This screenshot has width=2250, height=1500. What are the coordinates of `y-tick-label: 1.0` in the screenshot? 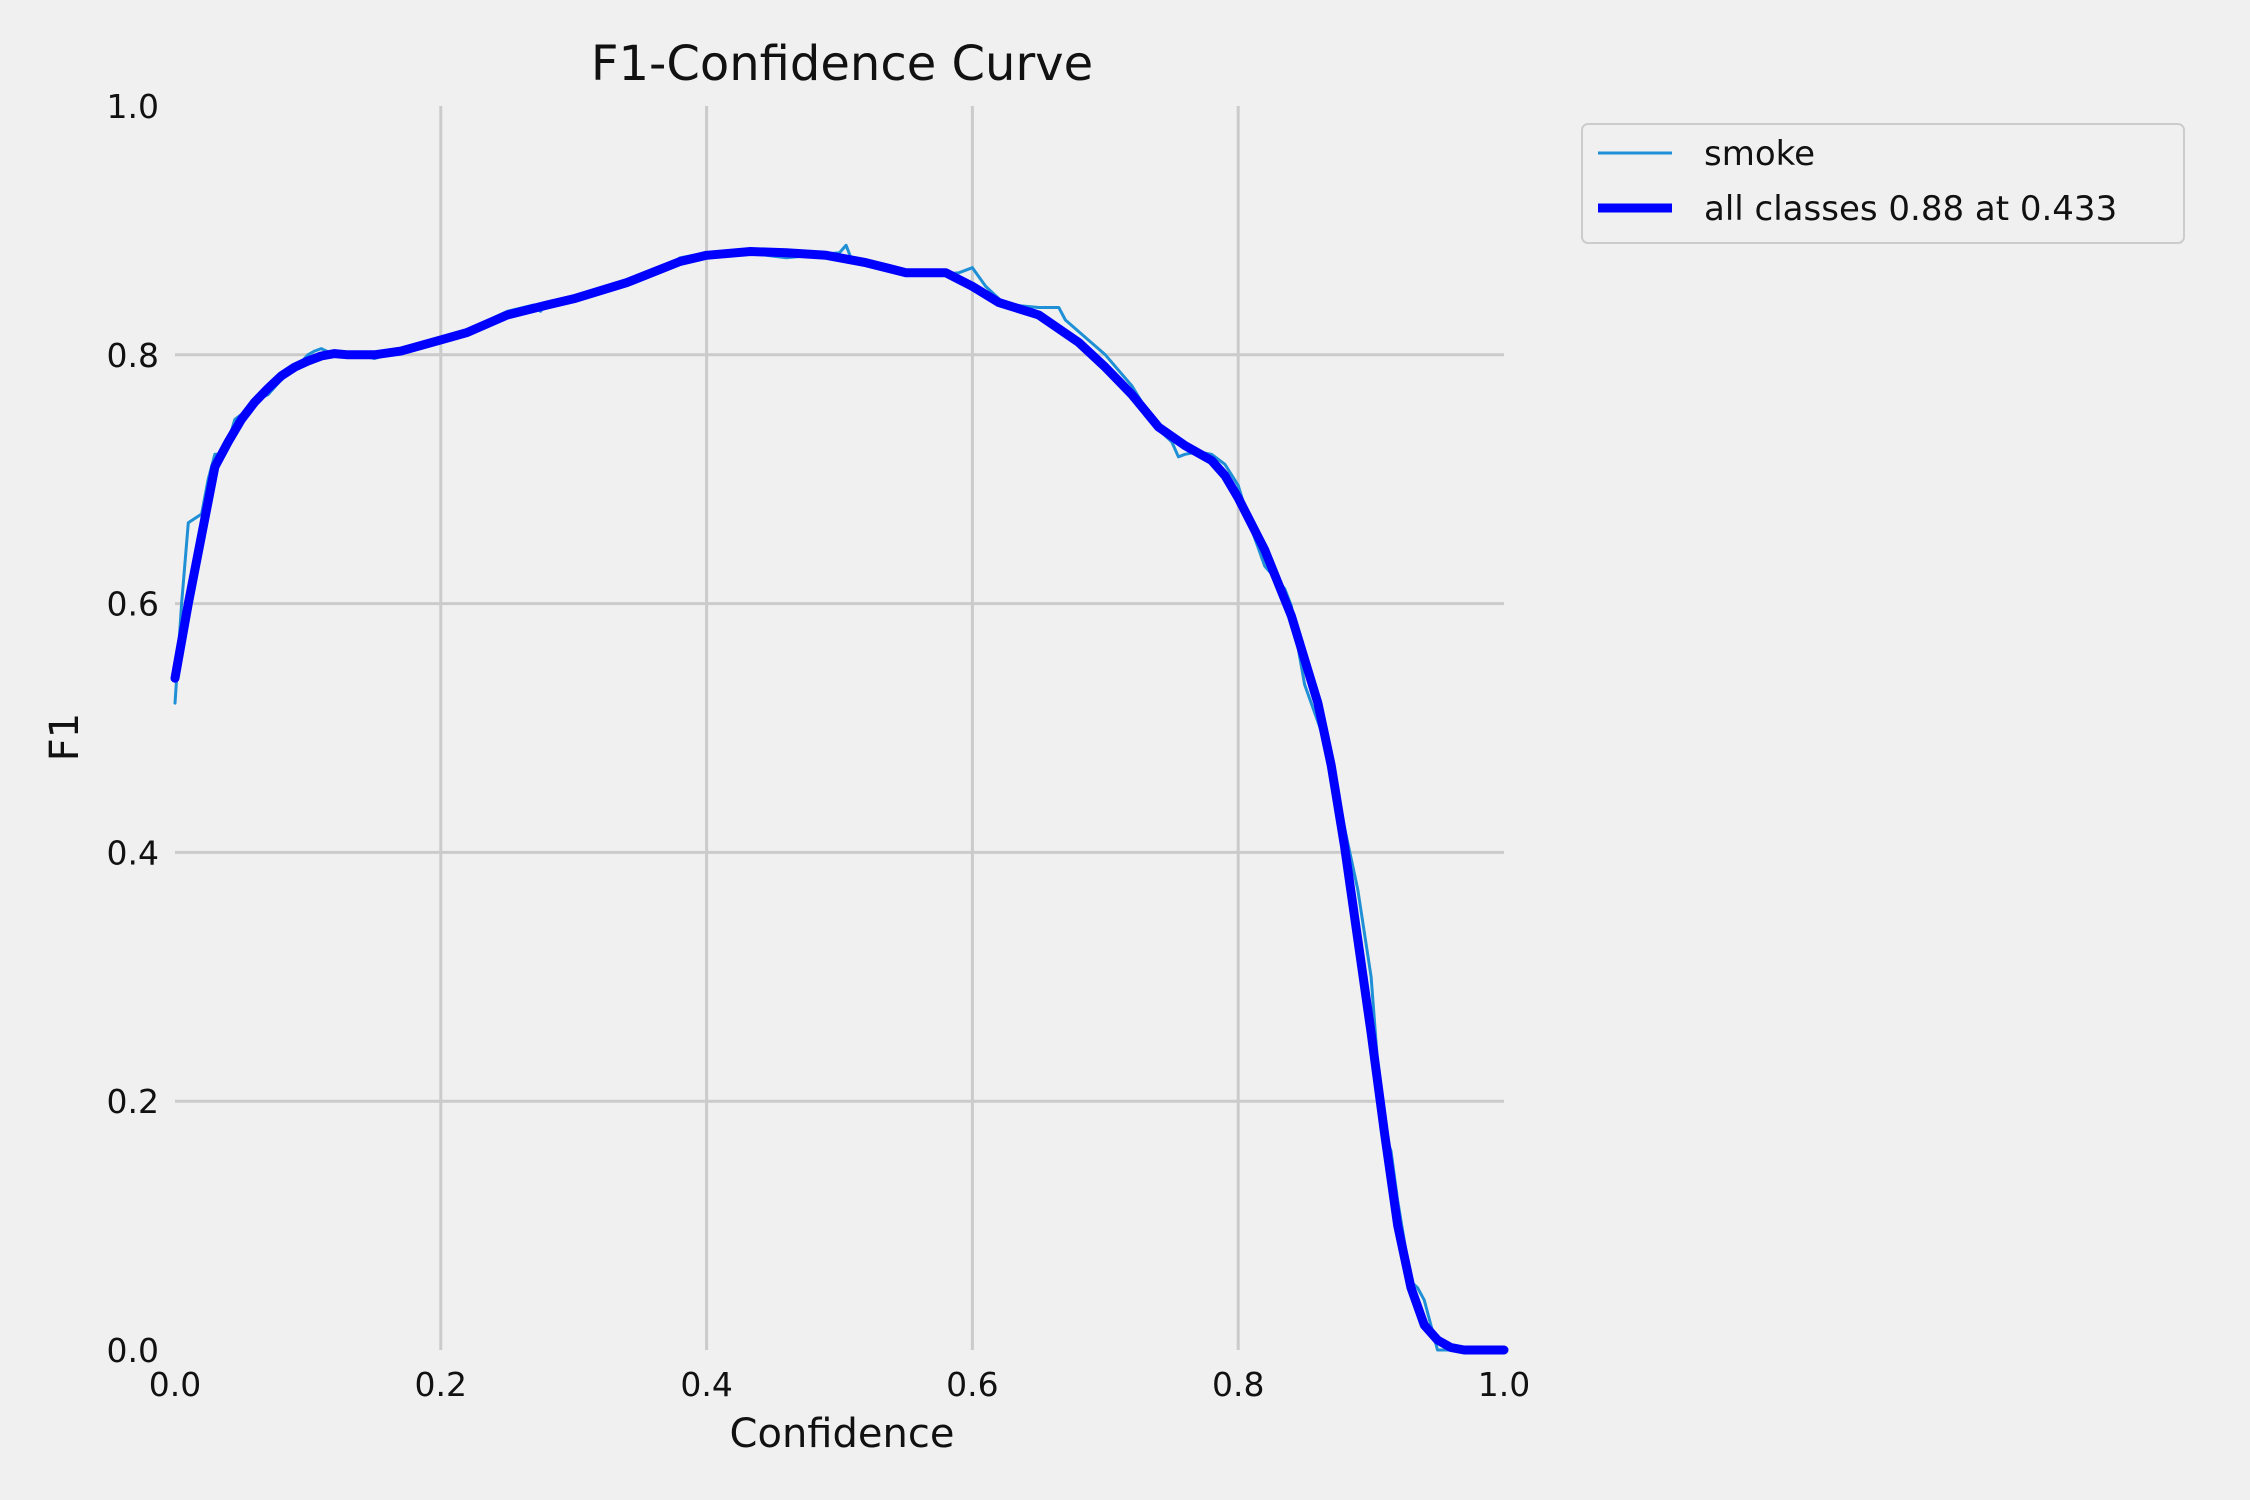 It's located at (133, 106).